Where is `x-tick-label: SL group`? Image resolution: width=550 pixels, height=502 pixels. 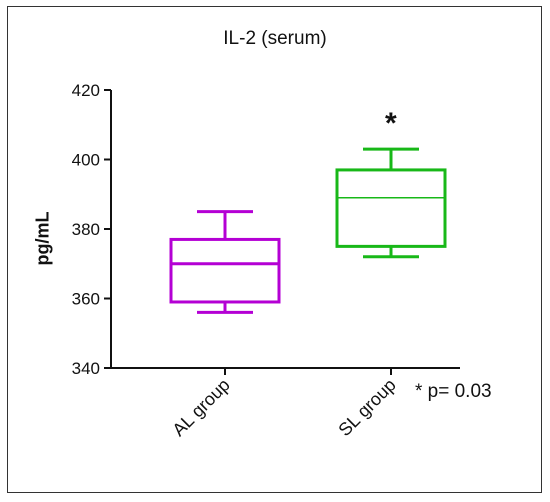
x-tick-label: SL group is located at coordinates (366, 407).